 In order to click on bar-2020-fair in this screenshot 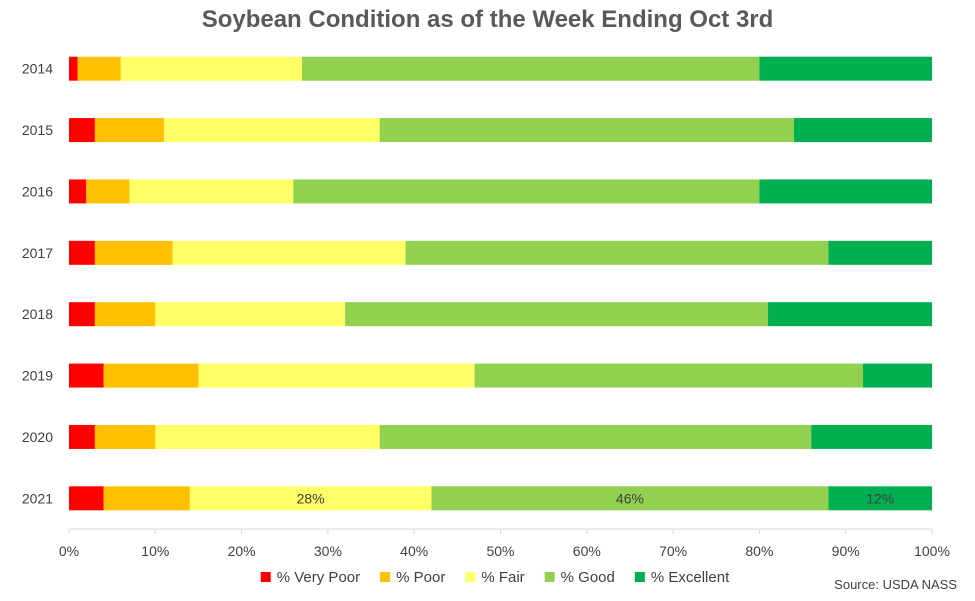, I will do `click(267, 436)`.